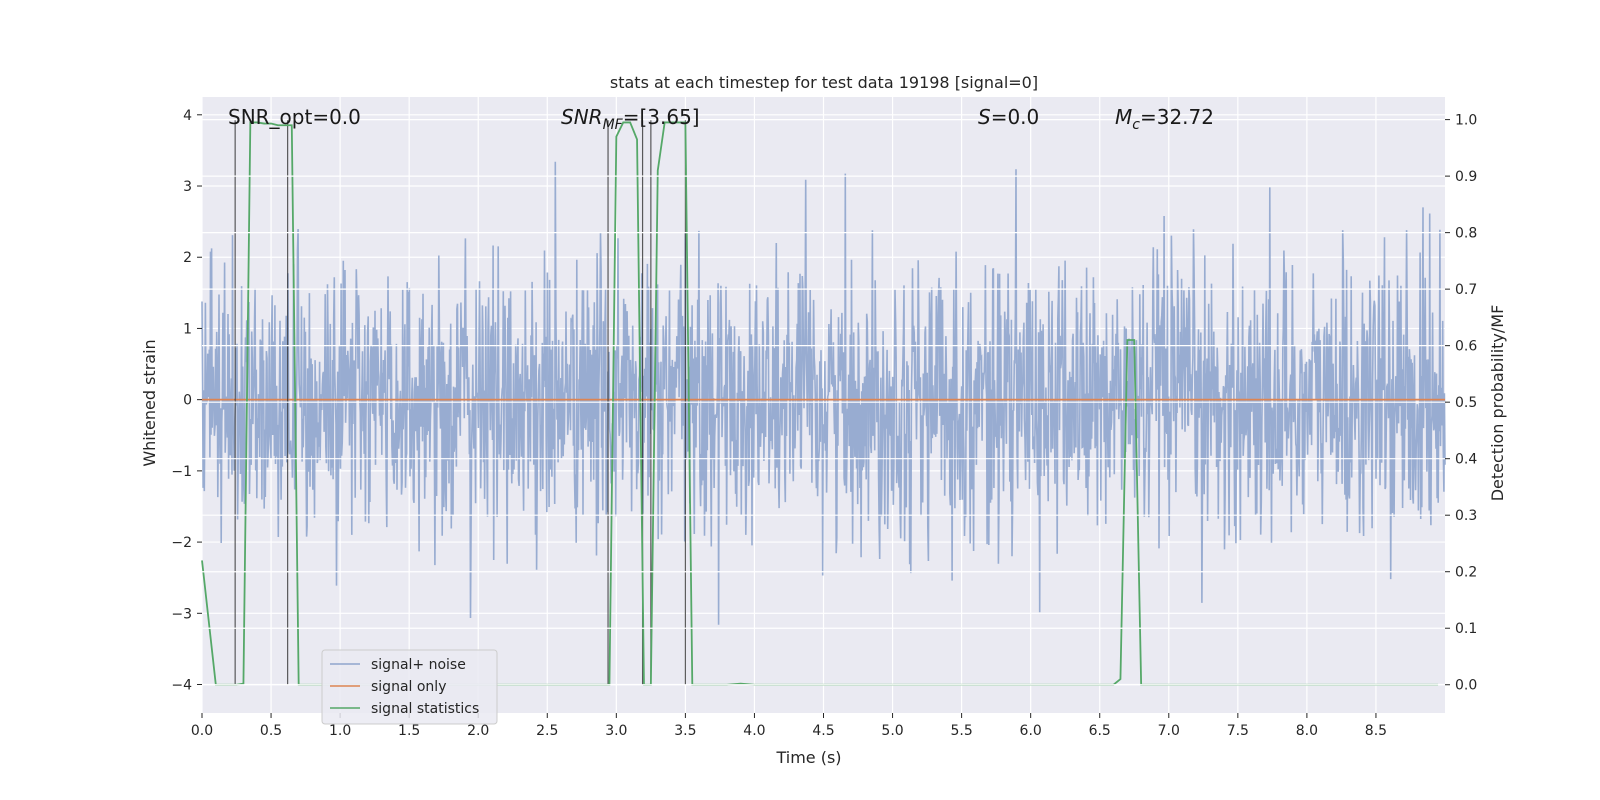  What do you see at coordinates (1307, 731) in the screenshot?
I see `x-tick-label: 8.0` at bounding box center [1307, 731].